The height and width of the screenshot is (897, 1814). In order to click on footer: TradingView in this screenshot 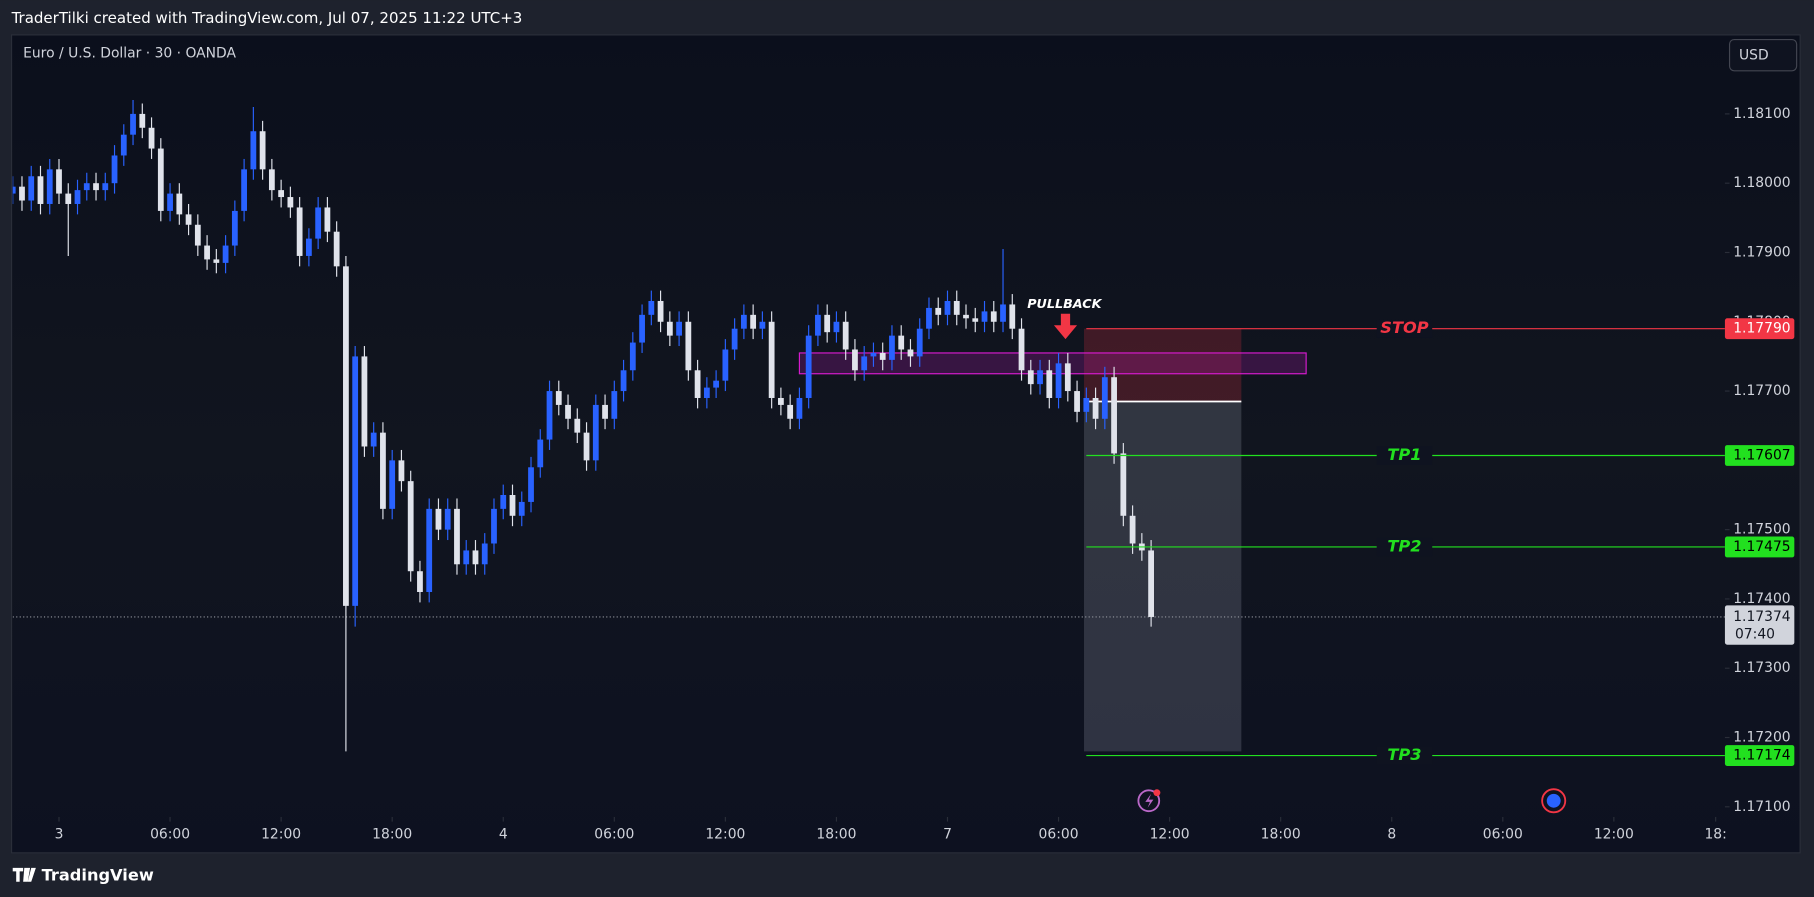, I will do `click(83, 874)`.